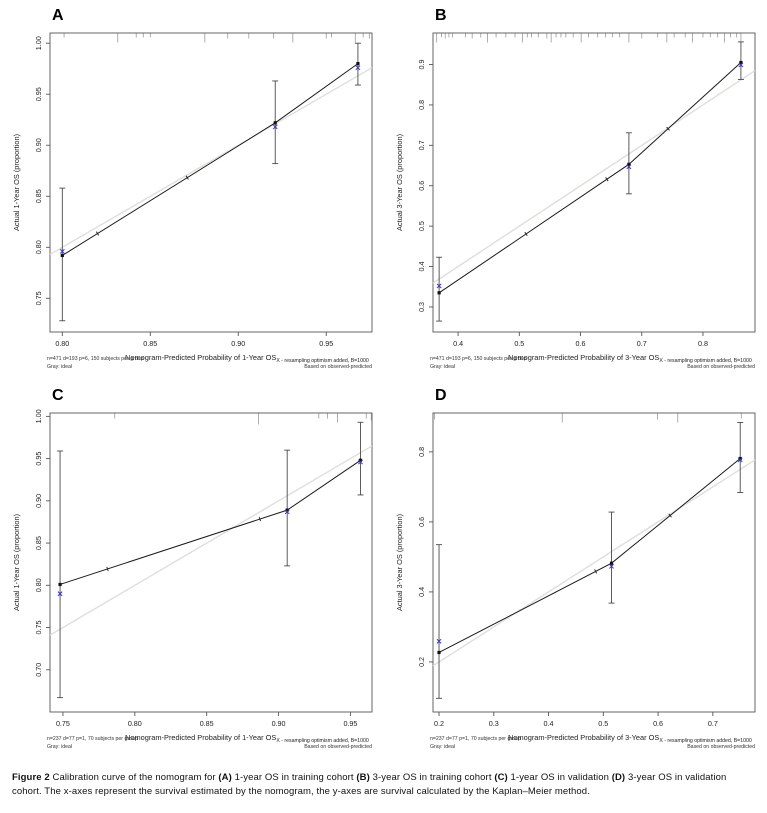  What do you see at coordinates (421, 65) in the screenshot?
I see `y-axis-tick-label: 0.9` at bounding box center [421, 65].